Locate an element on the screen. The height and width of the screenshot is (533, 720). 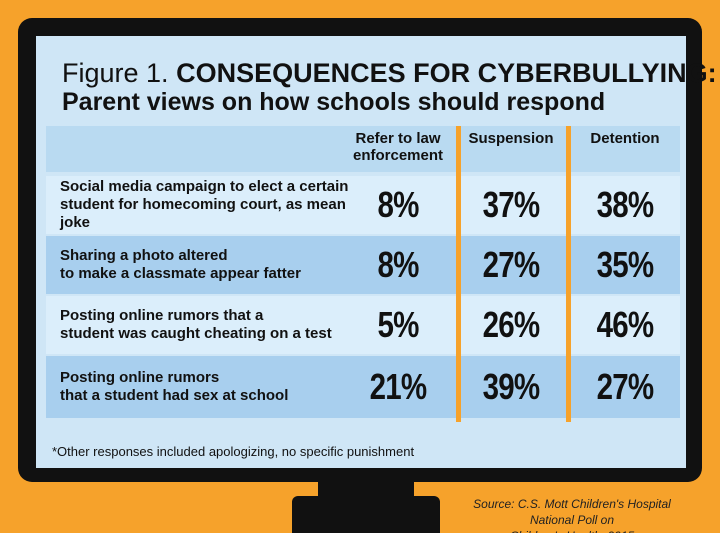
monitor-neck is located at coordinates (366, 490).